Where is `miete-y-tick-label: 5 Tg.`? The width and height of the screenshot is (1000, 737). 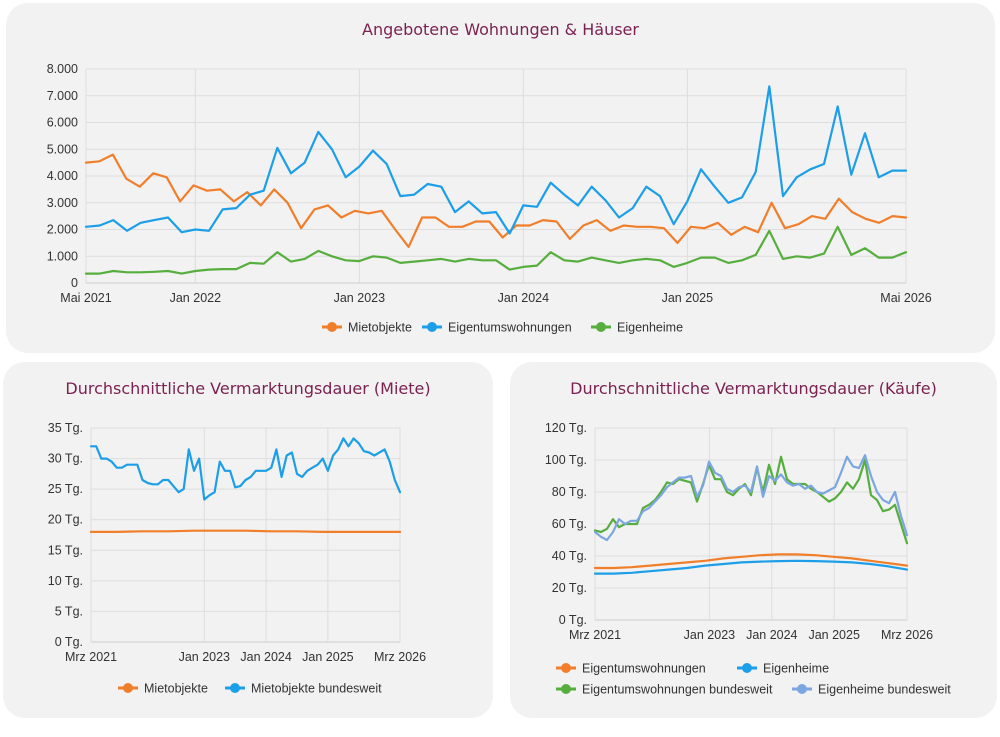
miete-y-tick-label: 5 Tg. is located at coordinates (69, 611).